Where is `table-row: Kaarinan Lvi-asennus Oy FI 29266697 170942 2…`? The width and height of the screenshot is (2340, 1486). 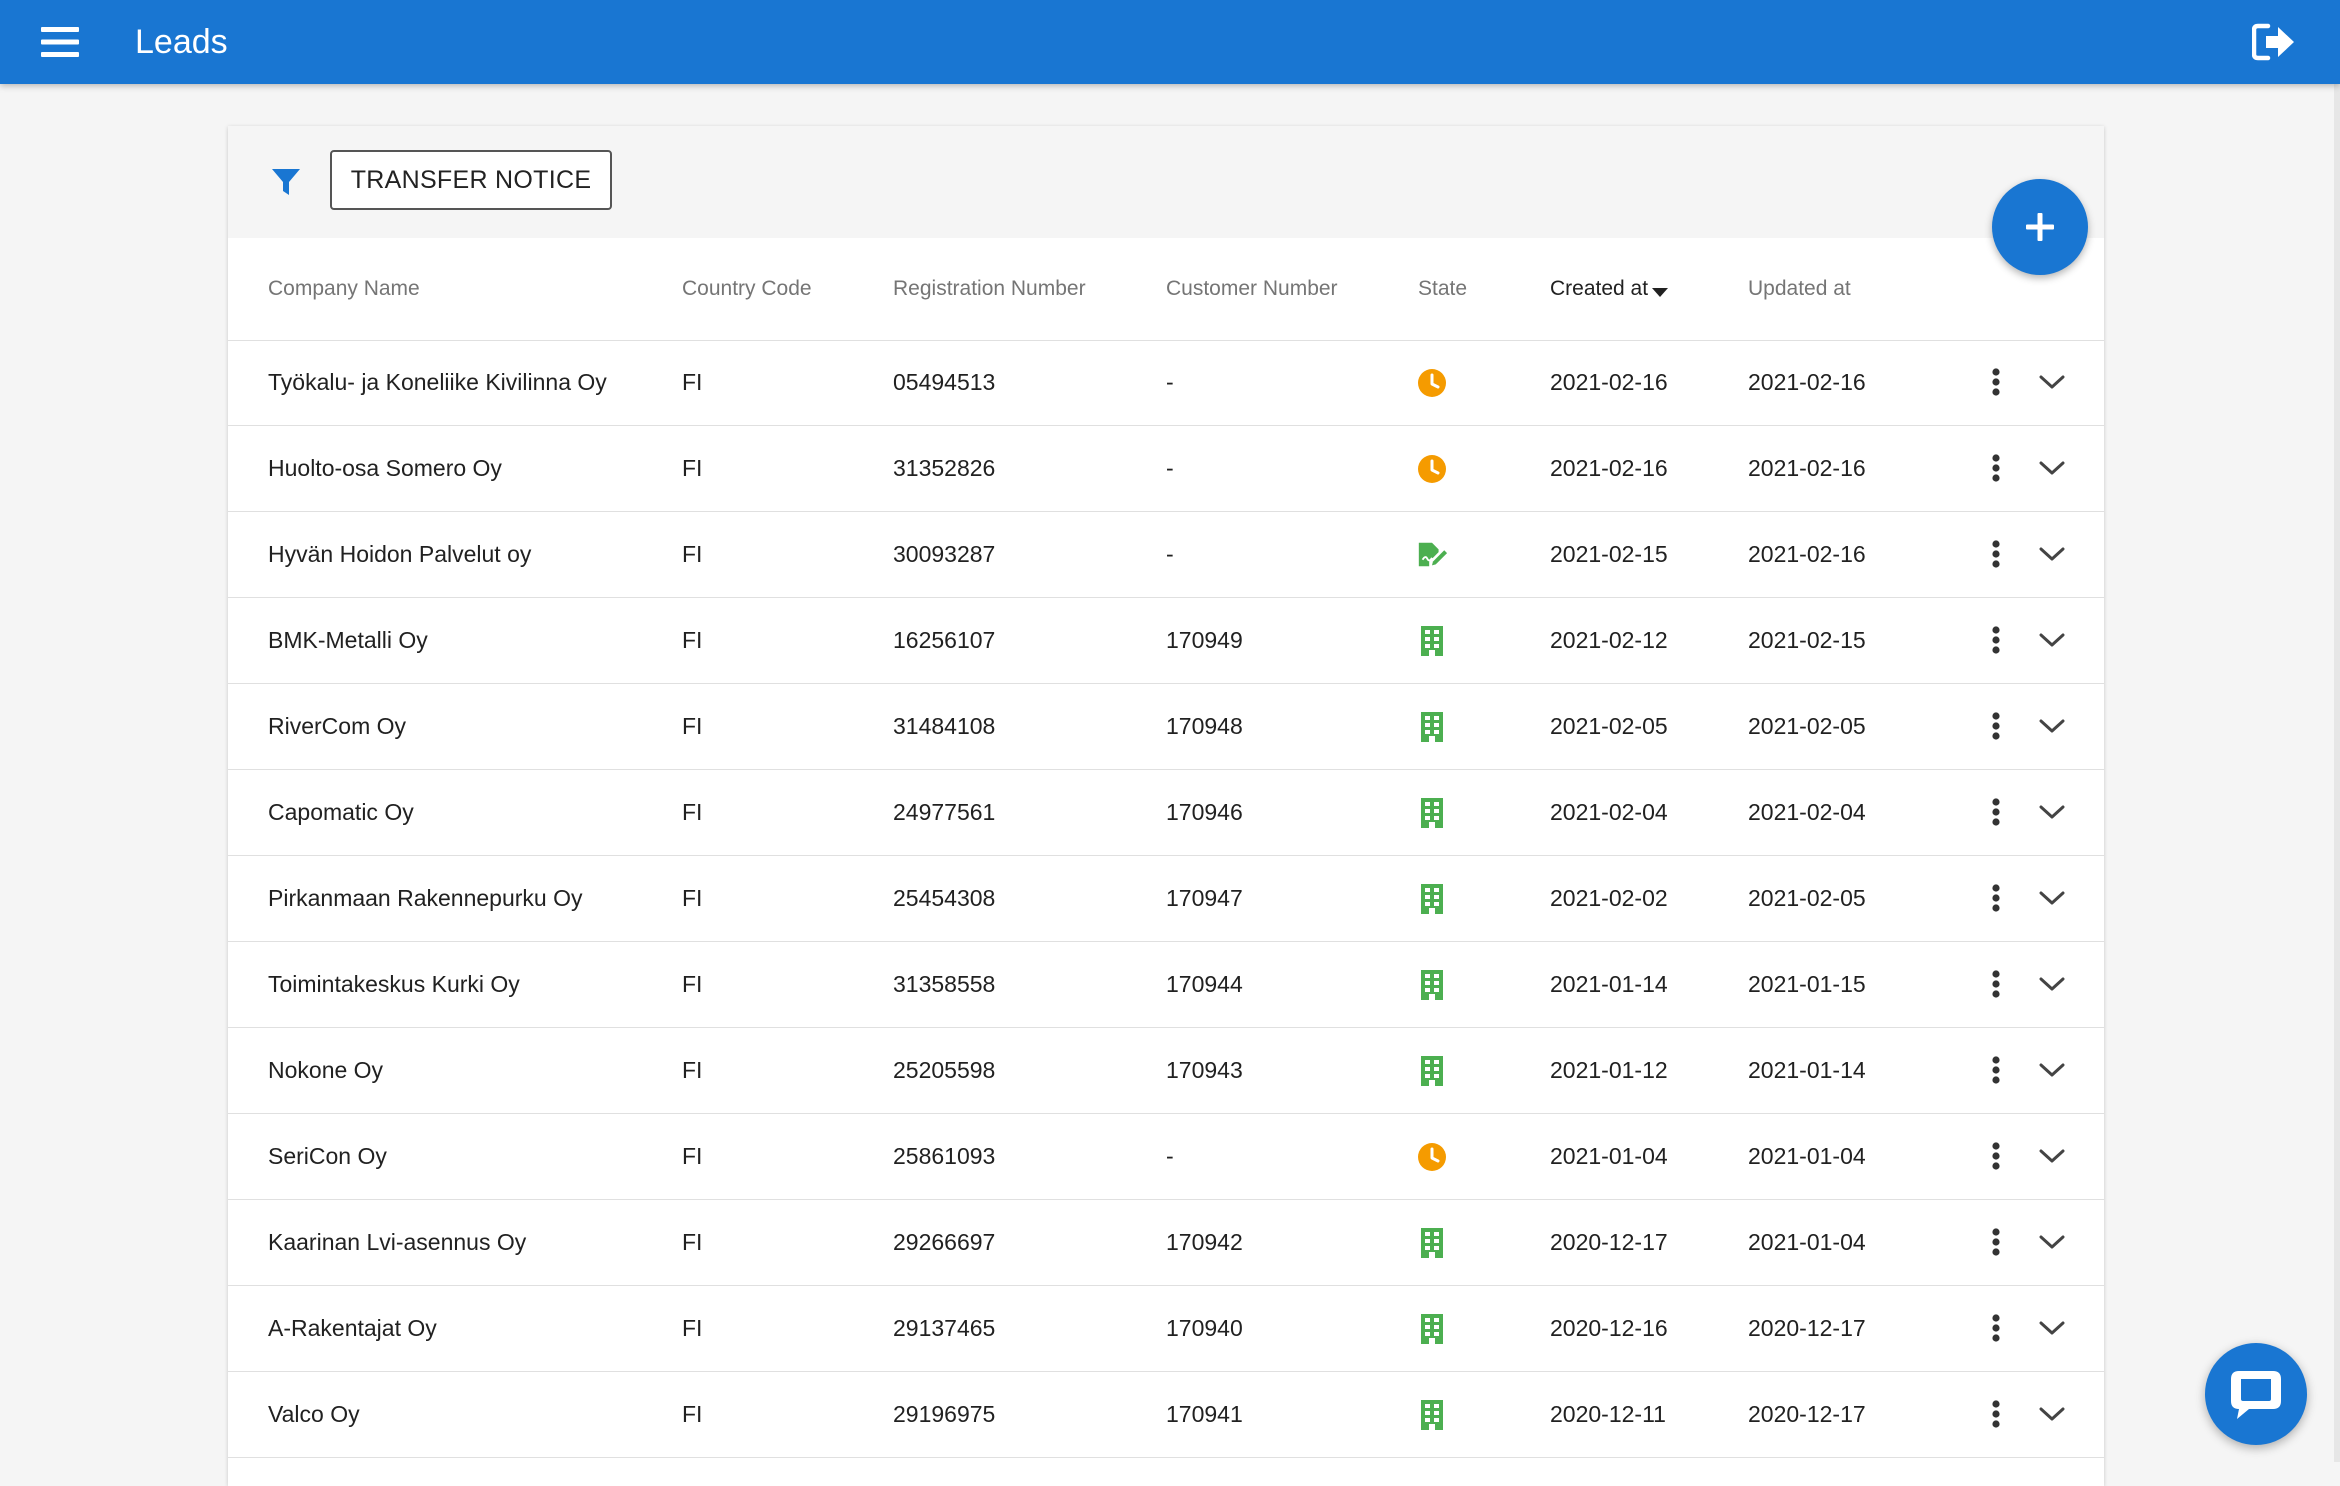
table-row: Kaarinan Lvi-asennus Oy FI 29266697 170942 2… is located at coordinates (1166, 1243).